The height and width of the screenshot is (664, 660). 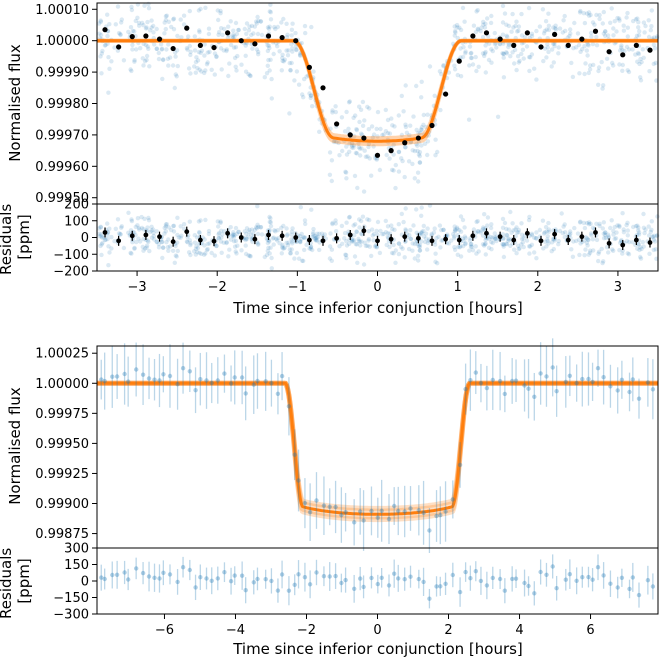 I want to click on y-tick-label: 1.00000, so click(x=62, y=41).